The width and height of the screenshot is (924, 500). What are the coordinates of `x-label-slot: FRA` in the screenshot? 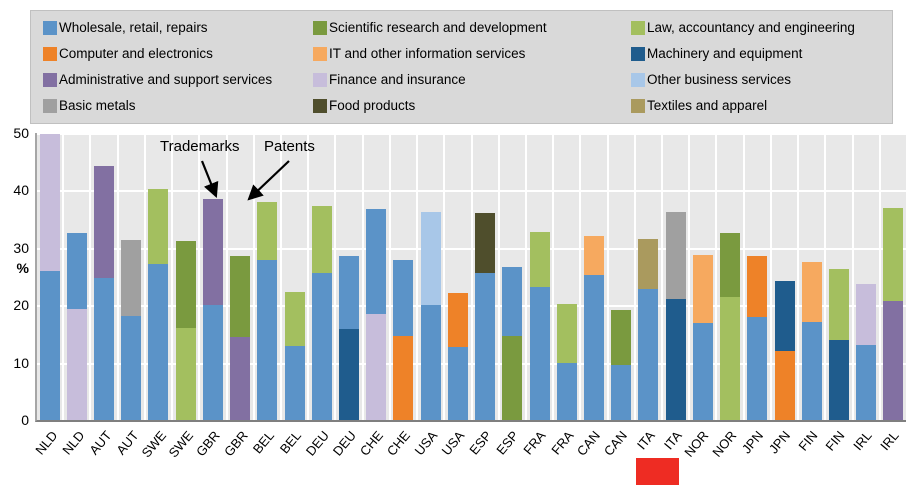 It's located at (536, 452).